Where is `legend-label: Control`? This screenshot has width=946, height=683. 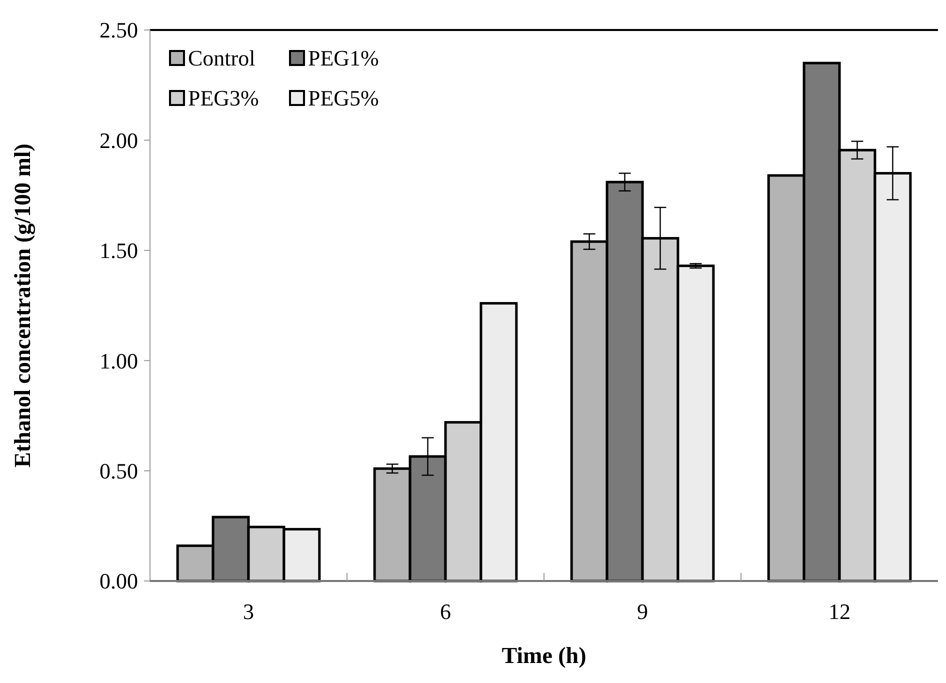 legend-label: Control is located at coordinates (222, 58).